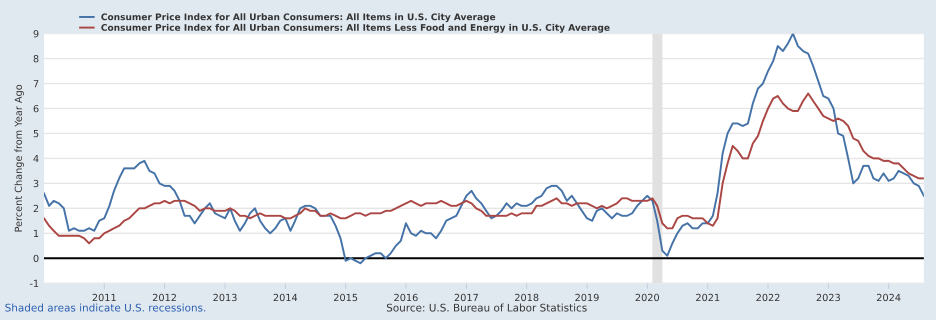 This screenshot has height=320, width=936. I want to click on y-tick-label: 2, so click(36, 208).